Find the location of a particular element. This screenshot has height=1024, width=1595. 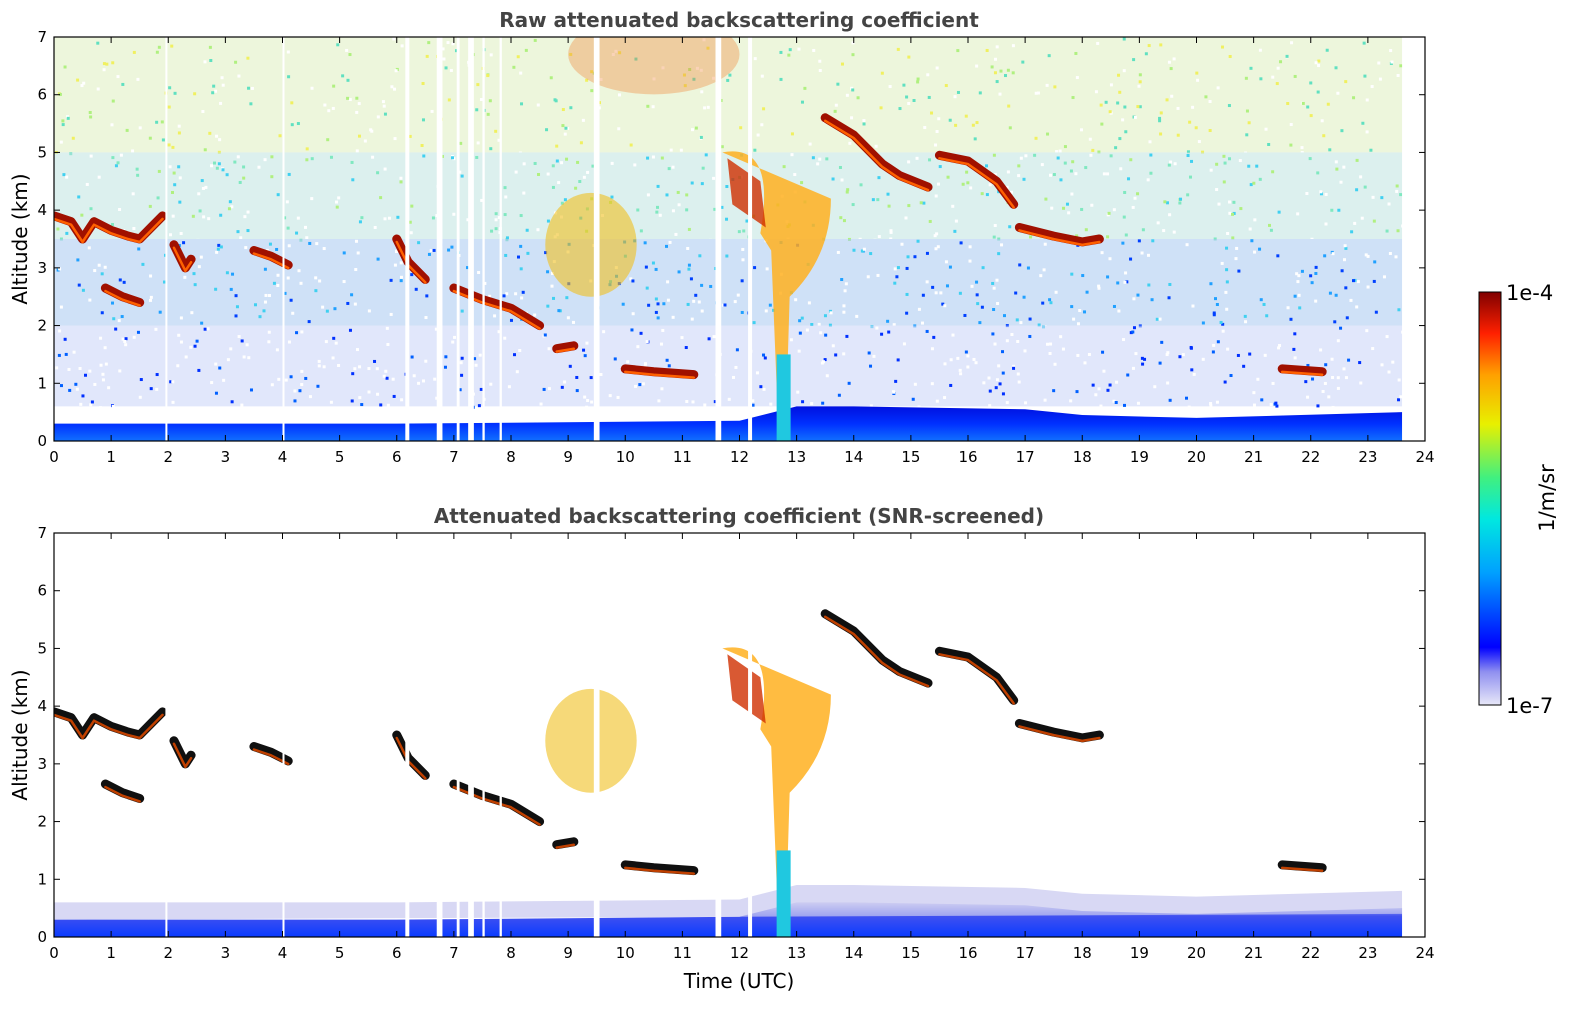

y-tick-label: 4 is located at coordinates (42, 706).